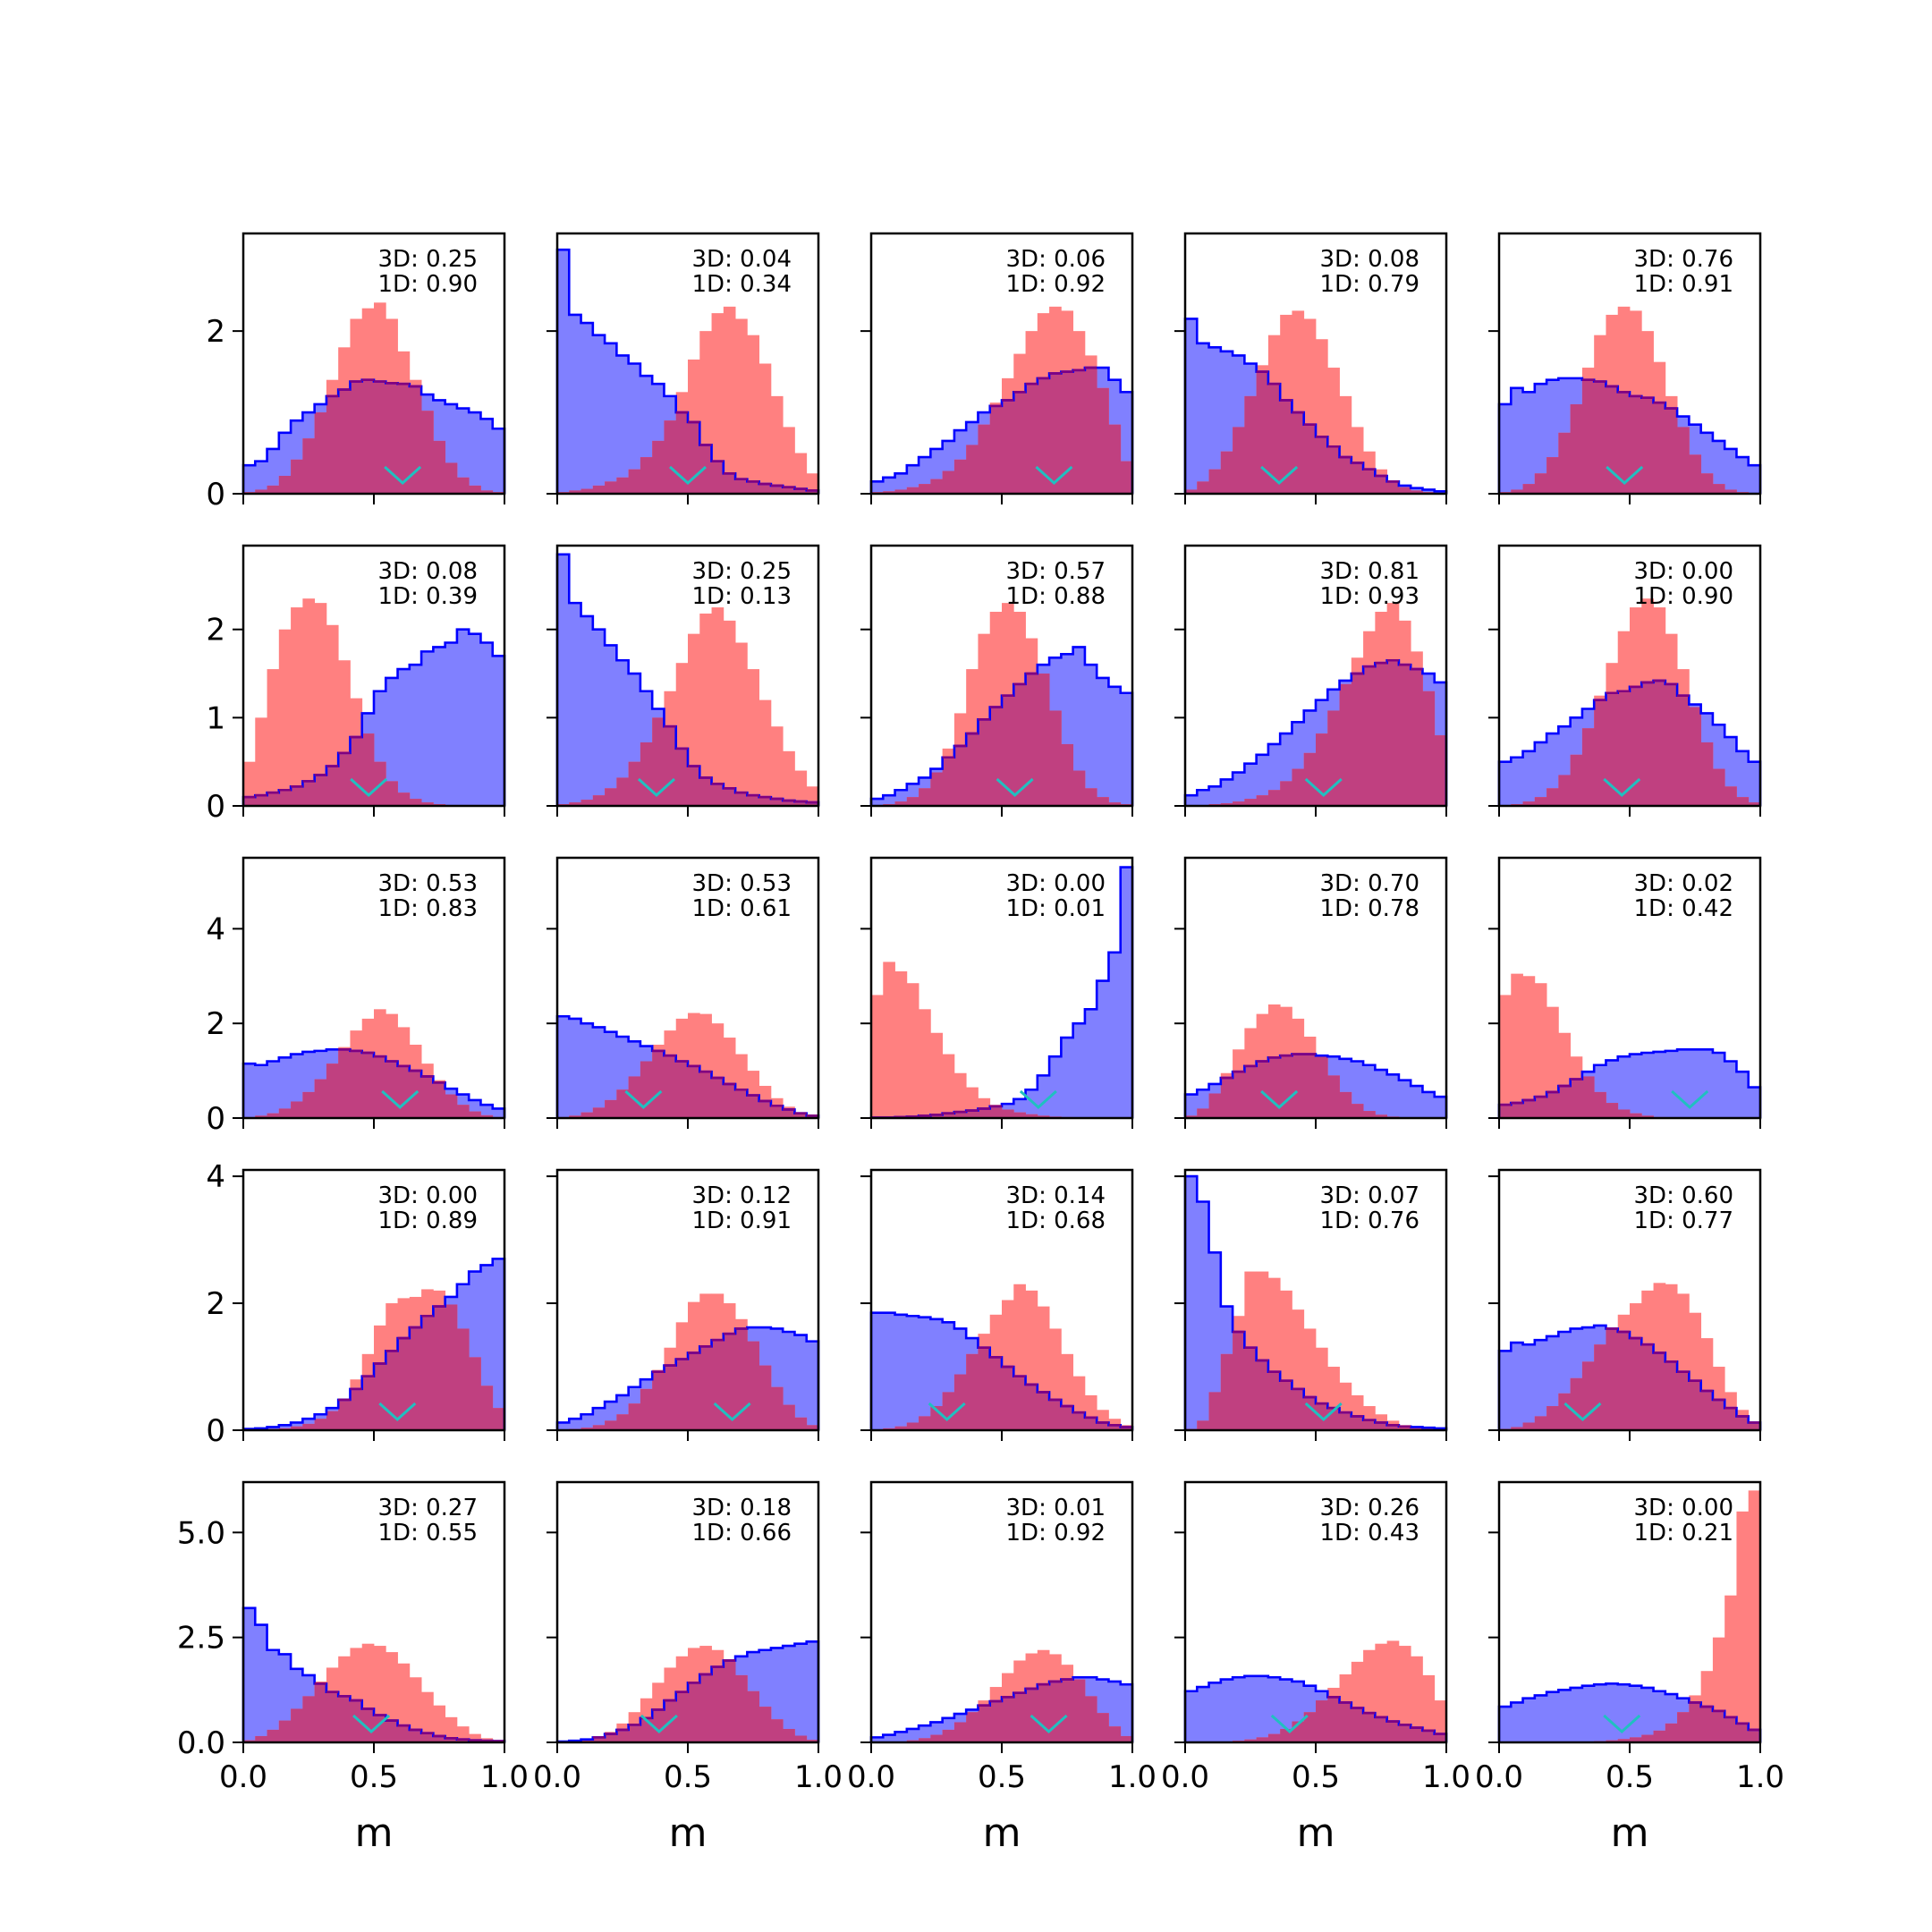 The width and height of the screenshot is (1932, 1932). Describe the element at coordinates (1630, 1777) in the screenshot. I see `x-tick-label: 0.5` at that location.